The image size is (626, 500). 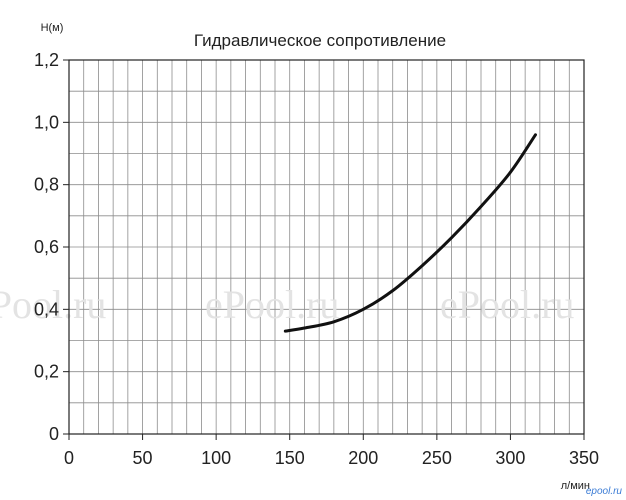 I want to click on y-tick-label: 0,6, so click(x=46, y=247).